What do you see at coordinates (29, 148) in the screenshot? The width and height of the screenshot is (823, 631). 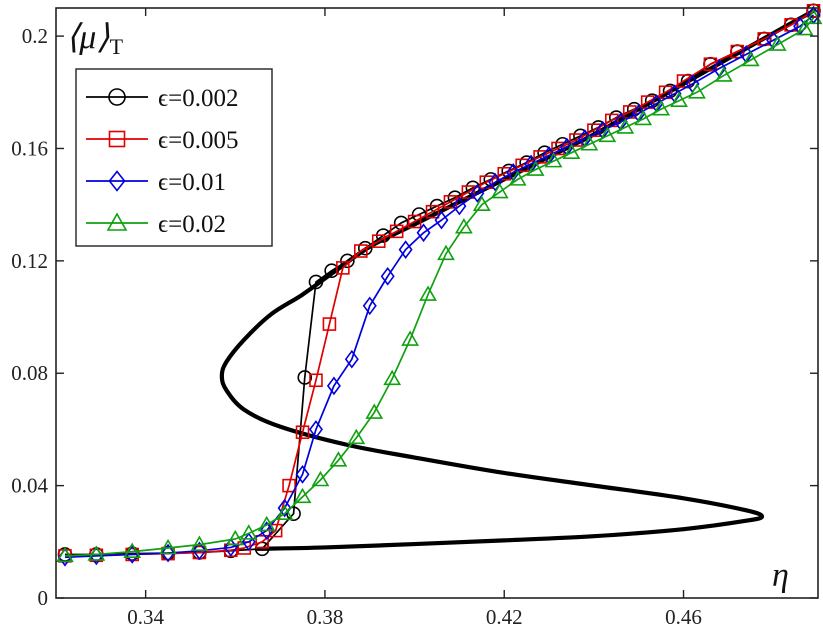 I see `y-tick-label: 0.16` at bounding box center [29, 148].